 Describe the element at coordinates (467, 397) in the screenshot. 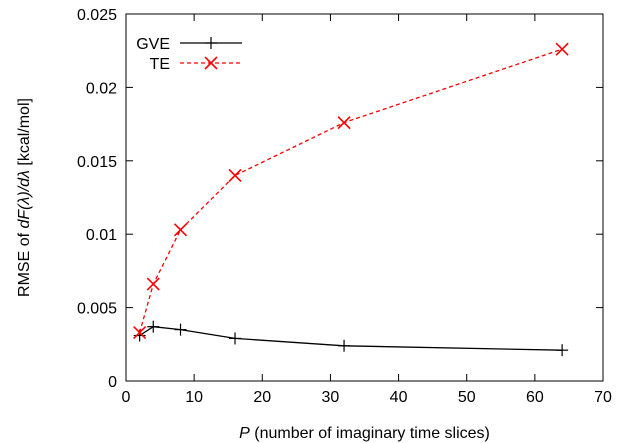

I see `x-tick-label: 50` at that location.